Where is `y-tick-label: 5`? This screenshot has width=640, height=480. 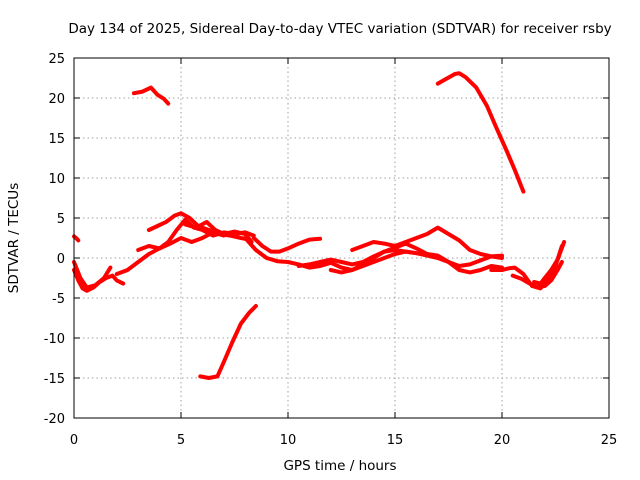
y-tick-label: 5 is located at coordinates (61, 219).